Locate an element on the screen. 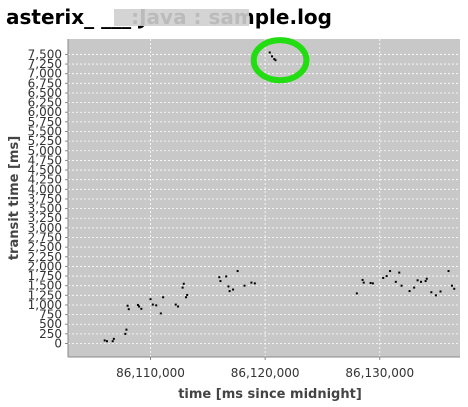 This screenshot has width=468, height=407. y-tick-label: 5,000 is located at coordinates (45, 151).